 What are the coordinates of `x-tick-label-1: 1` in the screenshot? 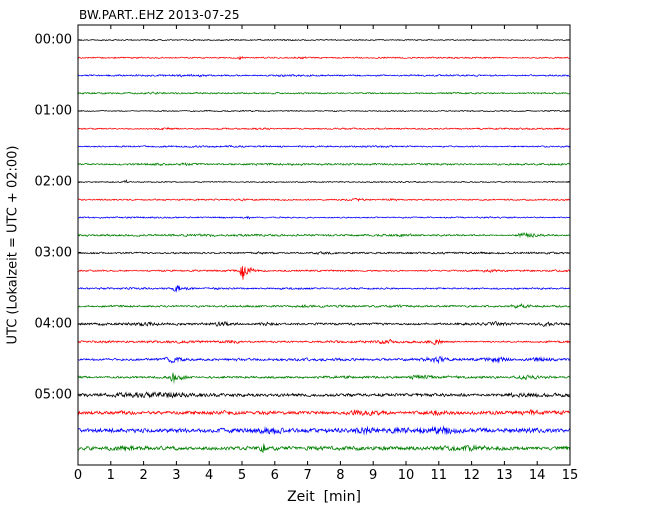 It's located at (110, 475).